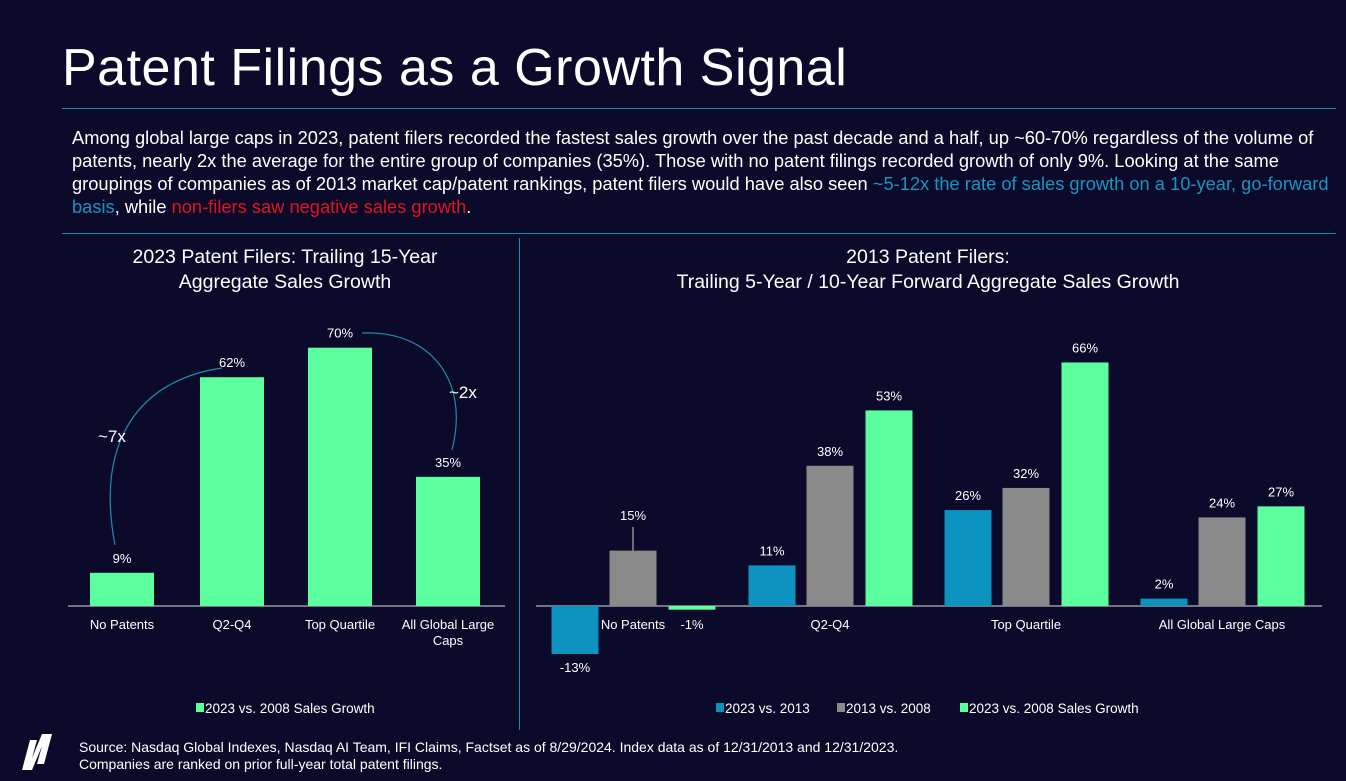  I want to click on annotation-7x: ~7x, so click(112, 436).